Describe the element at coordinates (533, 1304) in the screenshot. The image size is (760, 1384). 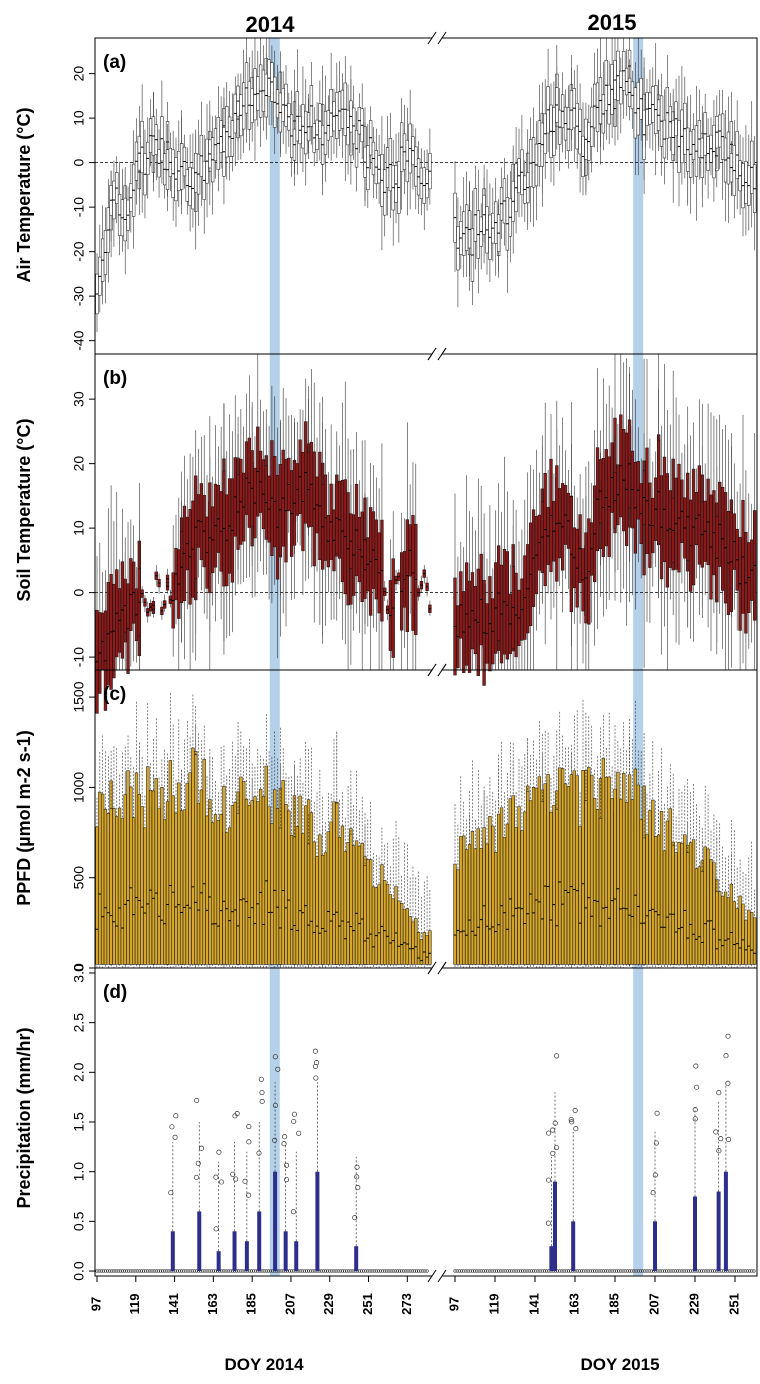
I see `x-tick-label-2015: 141` at that location.